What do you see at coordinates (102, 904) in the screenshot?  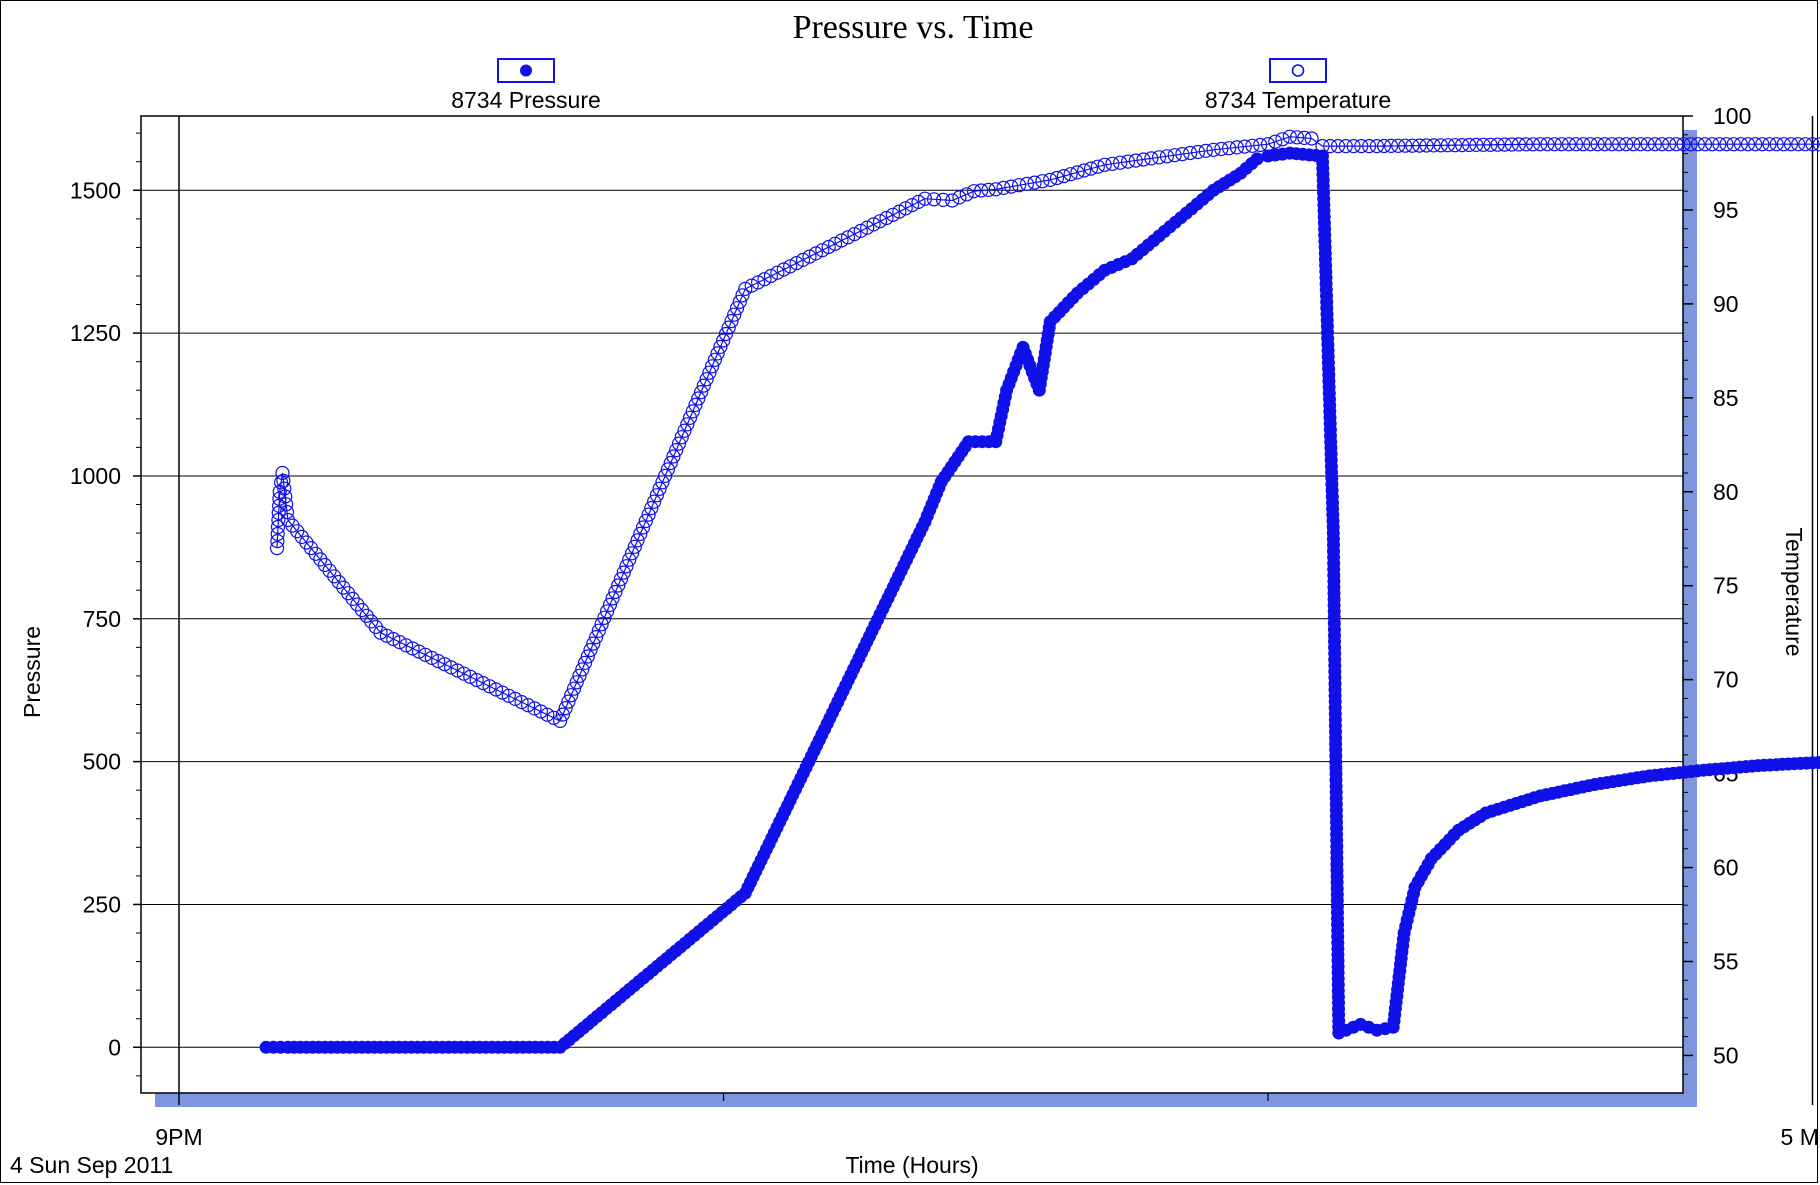 I see `y-tick-label: 250` at bounding box center [102, 904].